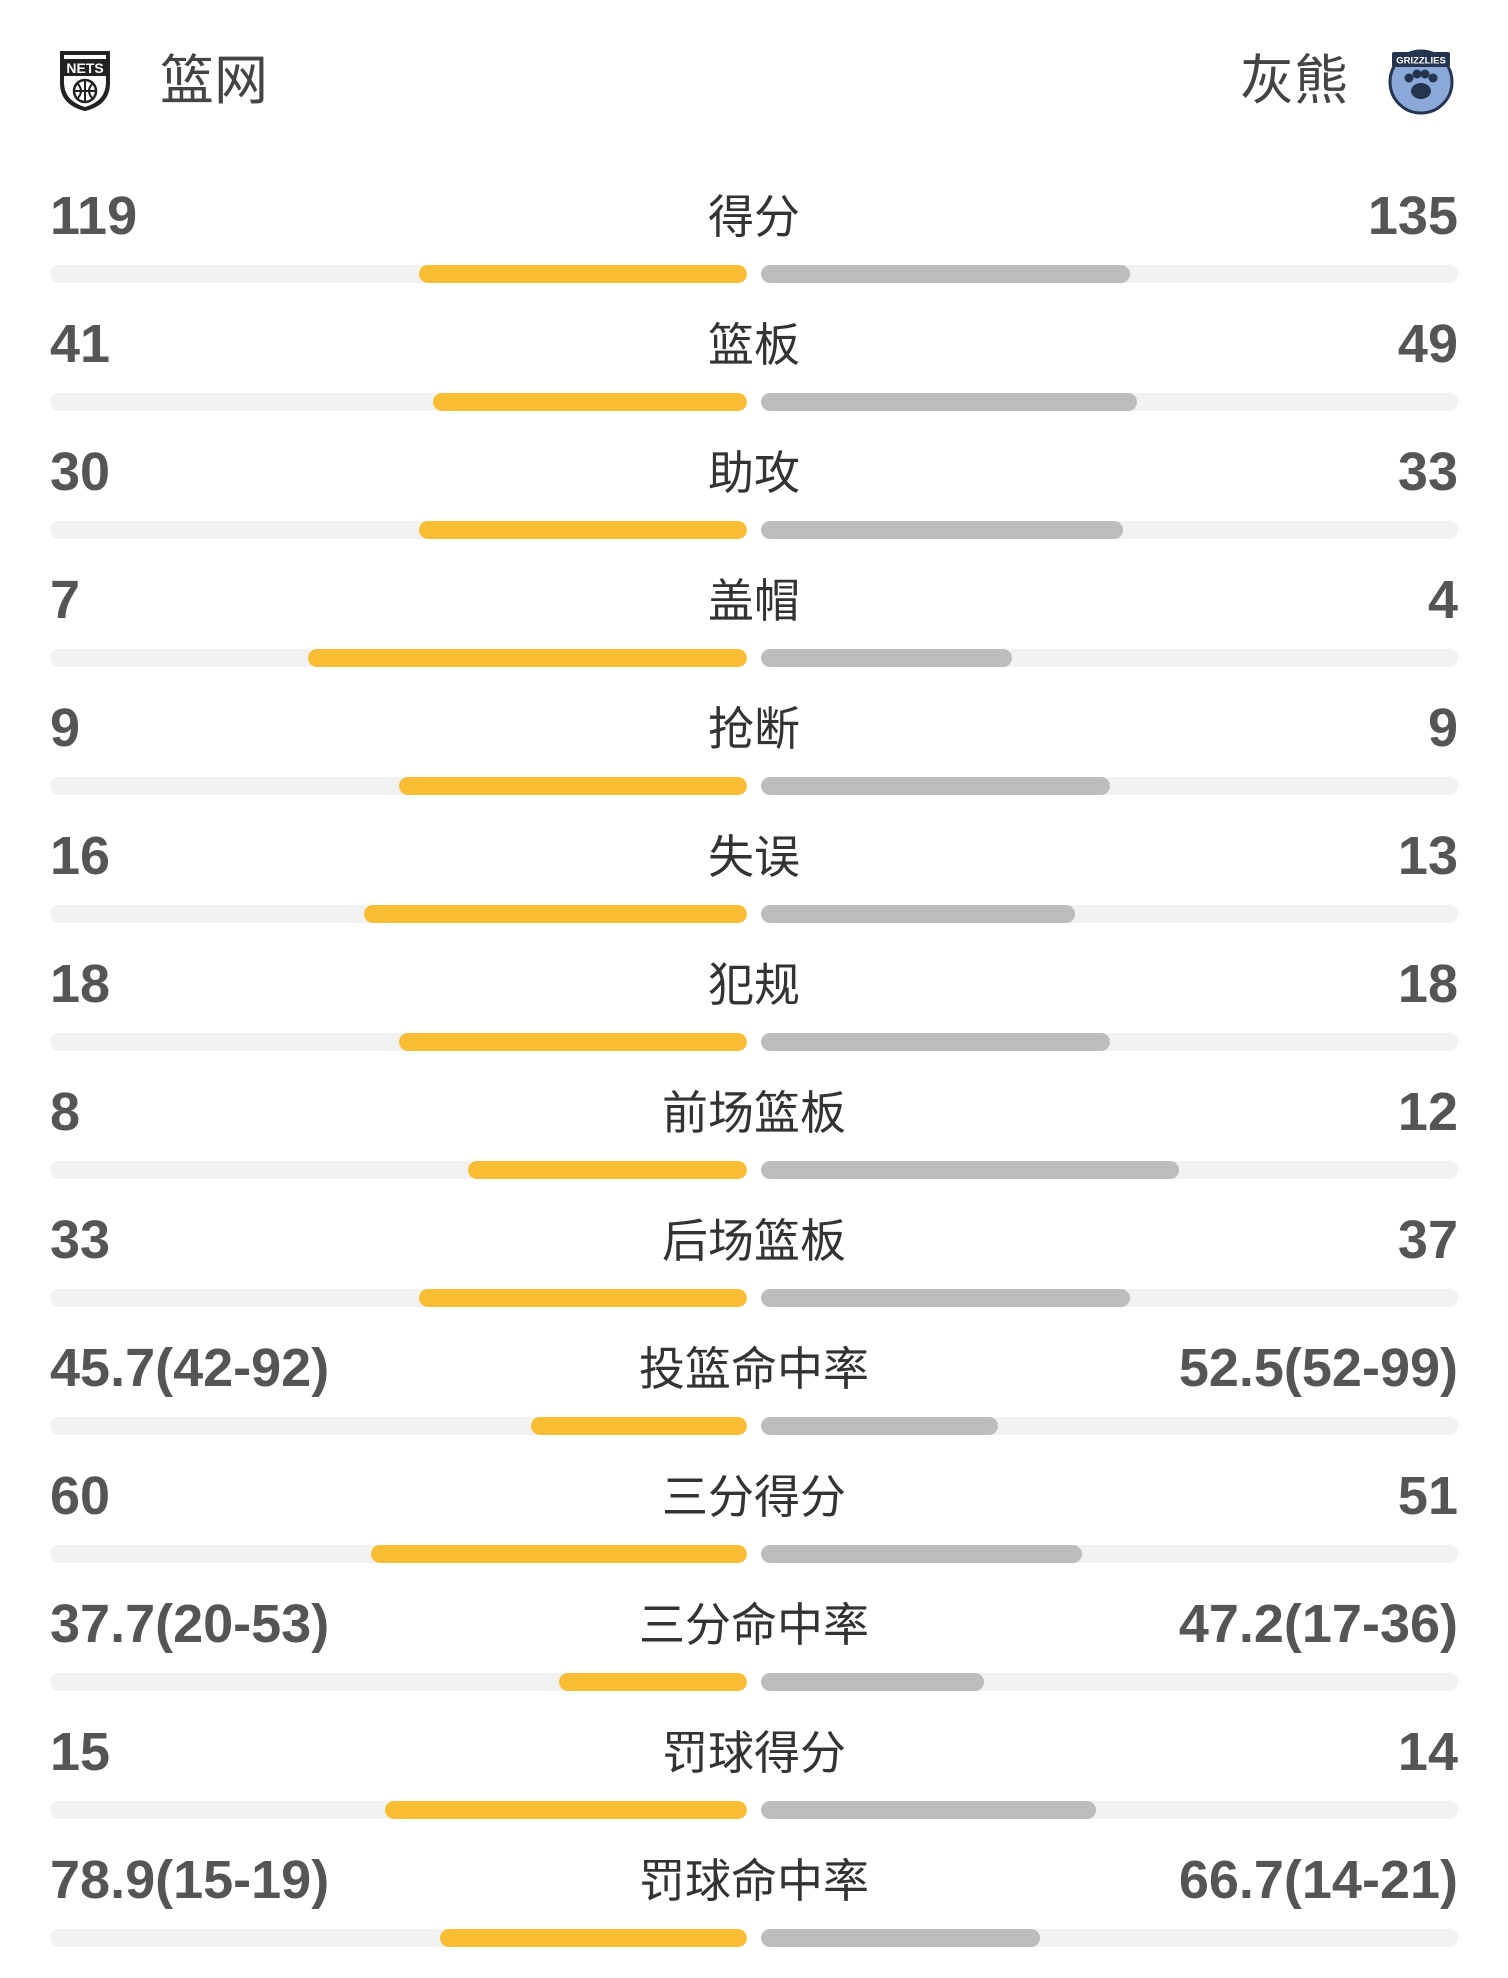 Image resolution: width=1508 pixels, height=1978 pixels. Describe the element at coordinates (1318, 1880) in the screenshot. I see `away-value: 66.7(14-21)` at that location.